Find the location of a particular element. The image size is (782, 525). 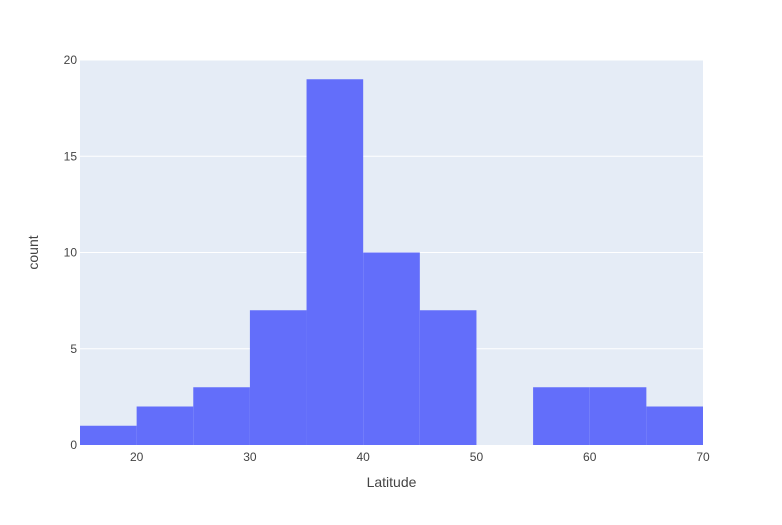

x-tick-label: 30 is located at coordinates (250, 457).